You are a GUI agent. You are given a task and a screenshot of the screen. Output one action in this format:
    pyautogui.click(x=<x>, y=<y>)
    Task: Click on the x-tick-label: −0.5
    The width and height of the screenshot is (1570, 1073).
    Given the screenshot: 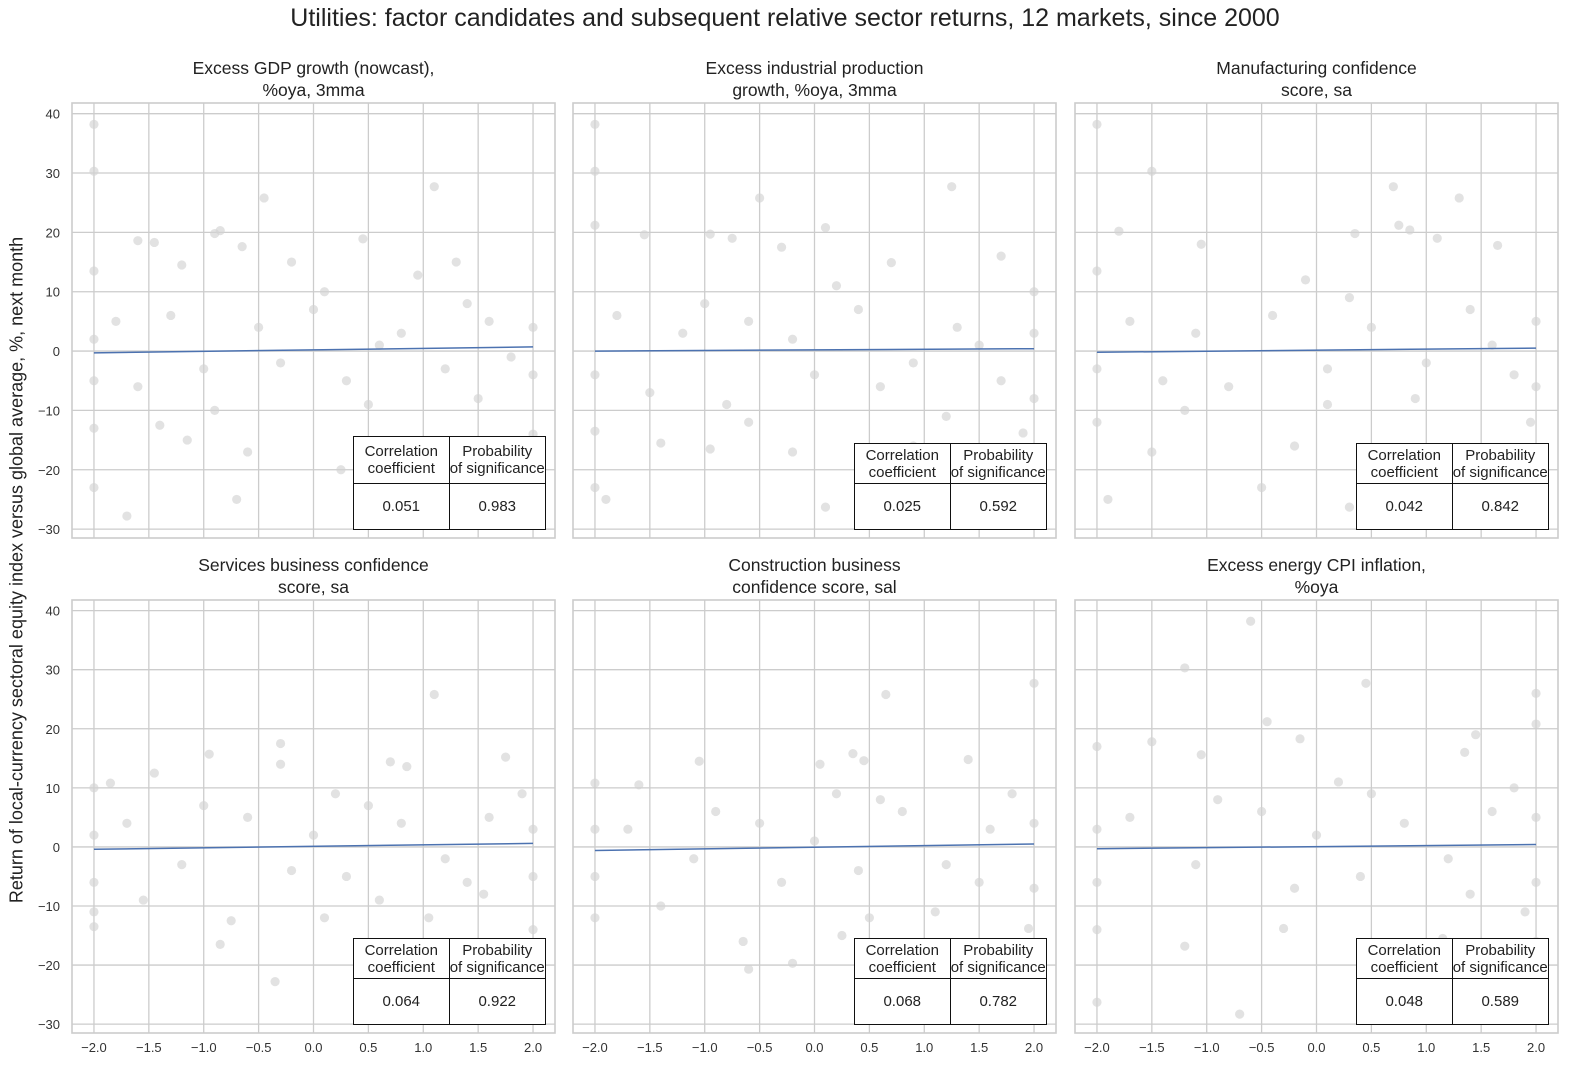 What is the action you would take?
    pyautogui.click(x=259, y=1047)
    